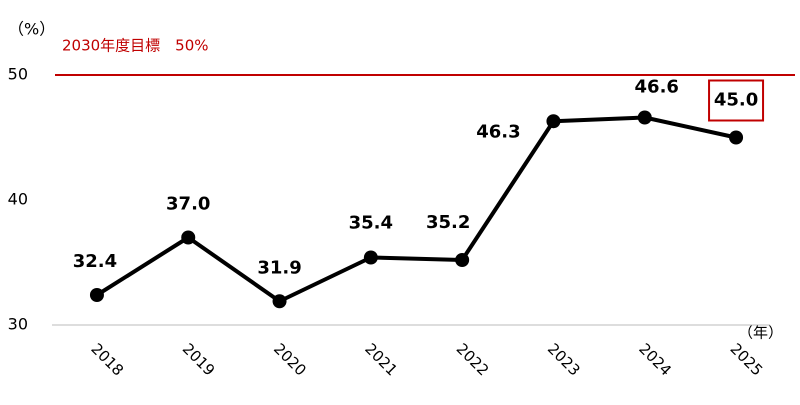  I want to click on x-tick-label: 2018, so click(107, 360).